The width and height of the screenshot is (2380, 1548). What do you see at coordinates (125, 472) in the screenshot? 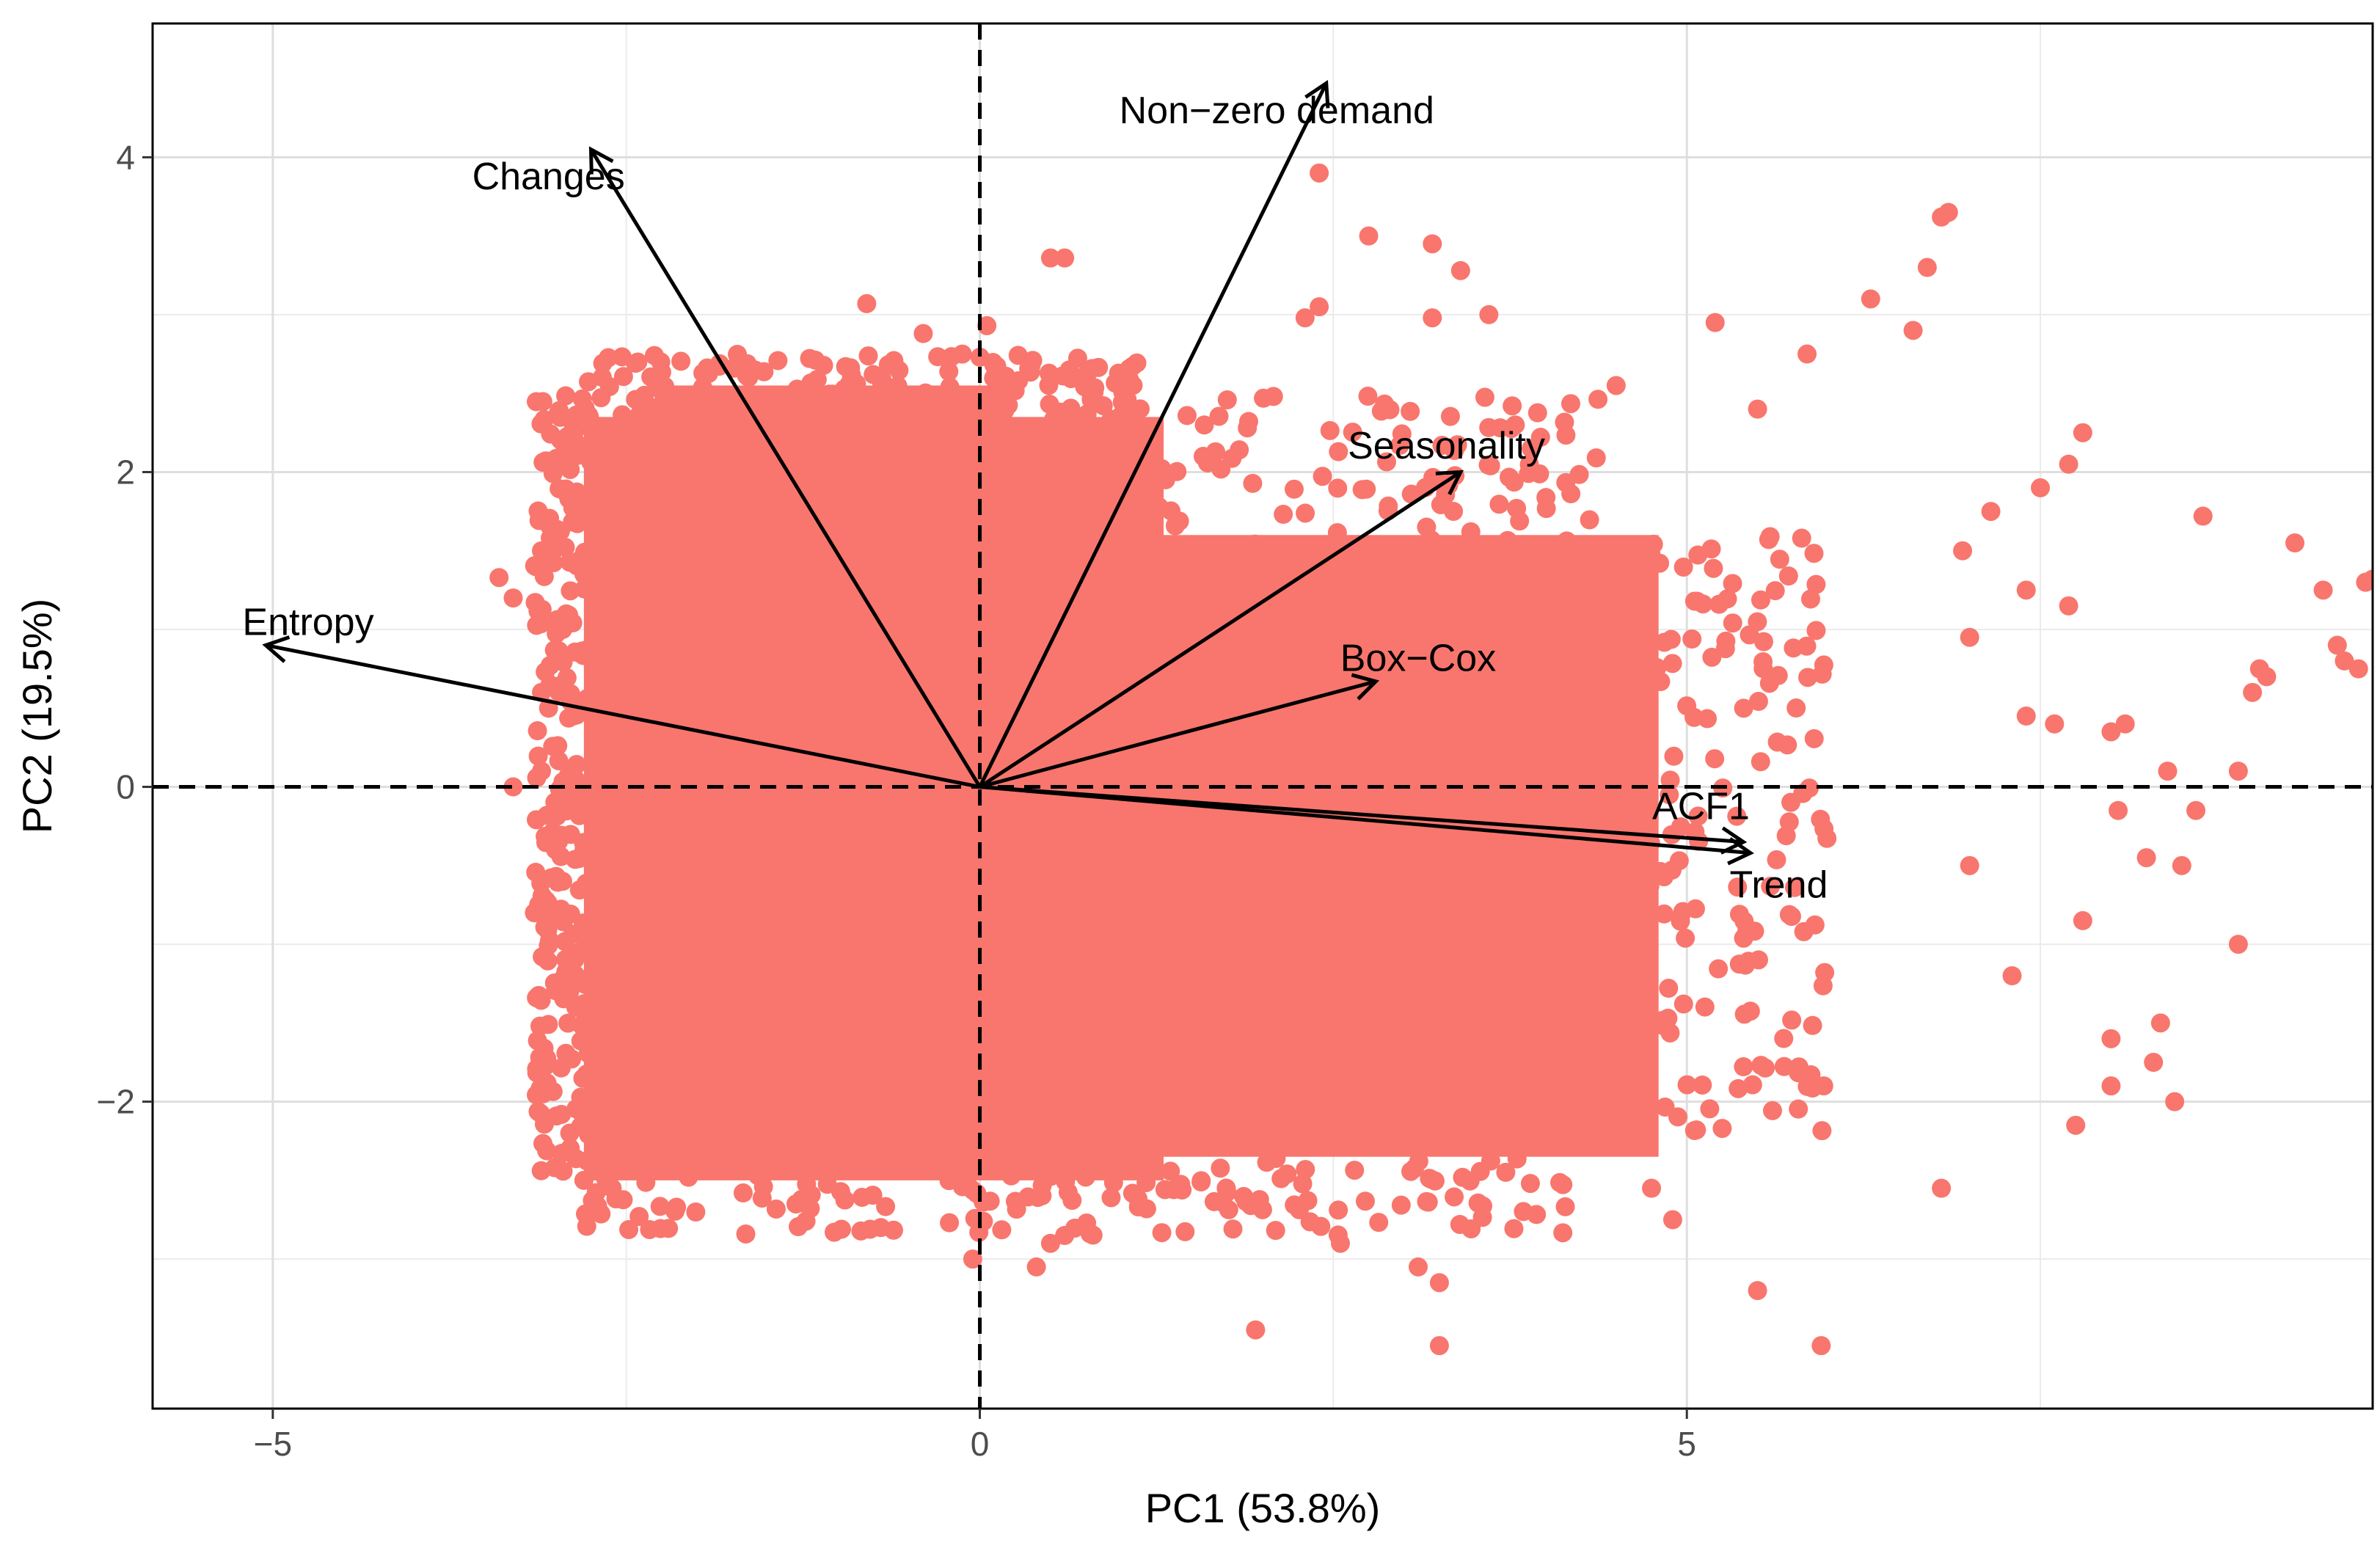
I see `y-tick-label: 2` at bounding box center [125, 472].